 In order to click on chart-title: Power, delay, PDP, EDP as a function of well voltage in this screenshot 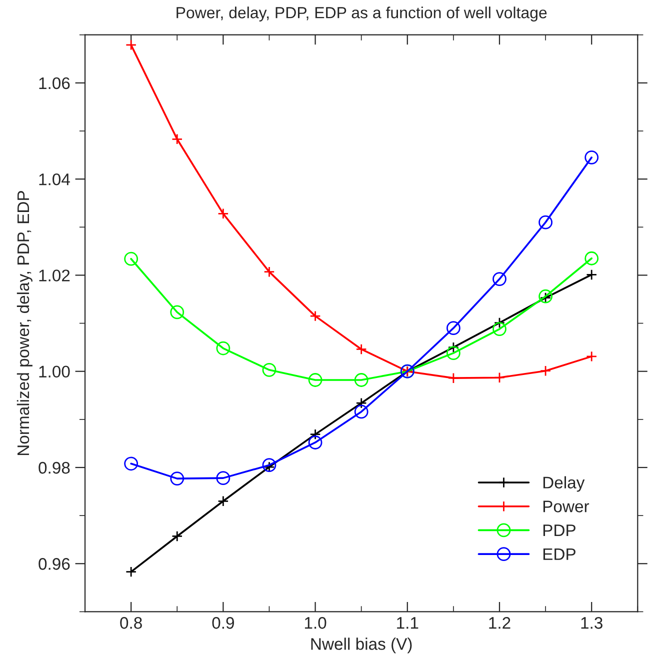, I will do `click(361, 14)`.